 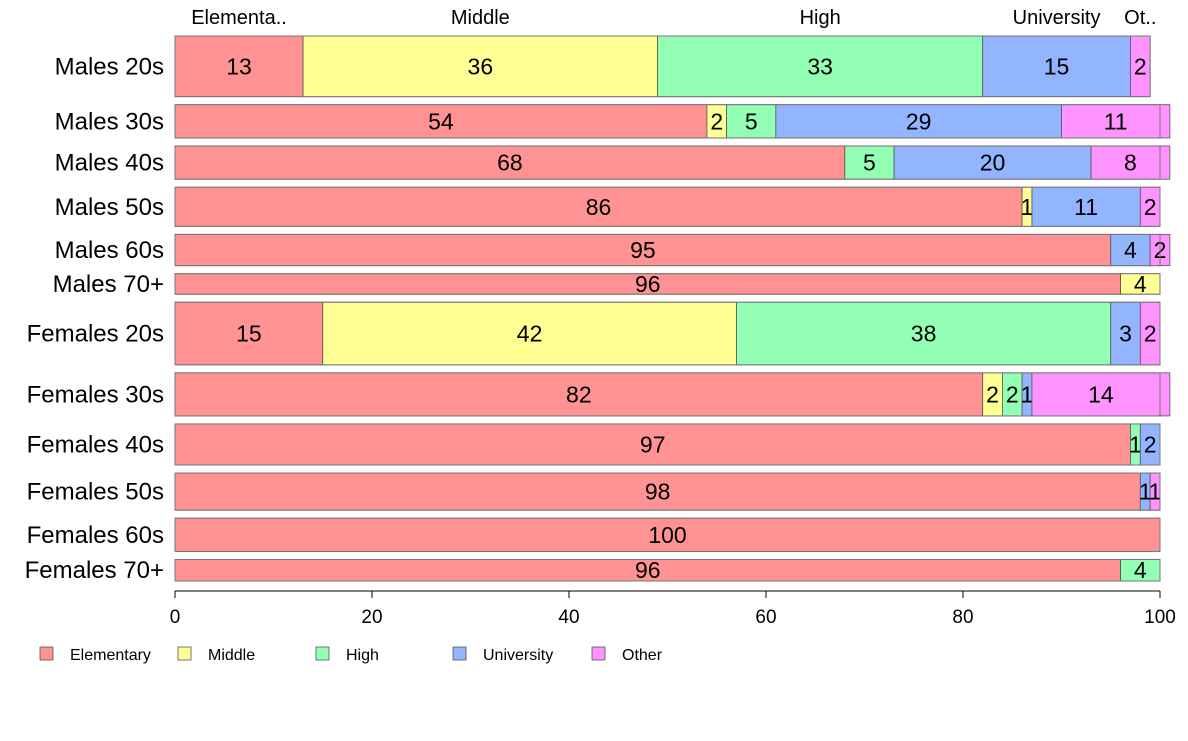 I want to click on legend-swatch-other, so click(x=598, y=653).